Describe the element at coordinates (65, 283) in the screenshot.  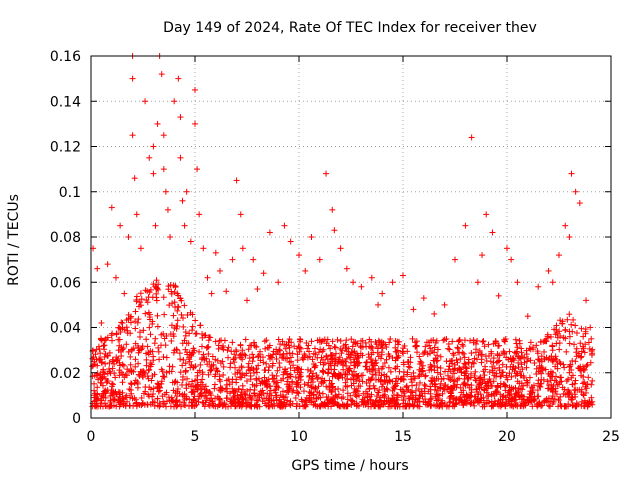
I see `y-tick-label: 0.06` at that location.